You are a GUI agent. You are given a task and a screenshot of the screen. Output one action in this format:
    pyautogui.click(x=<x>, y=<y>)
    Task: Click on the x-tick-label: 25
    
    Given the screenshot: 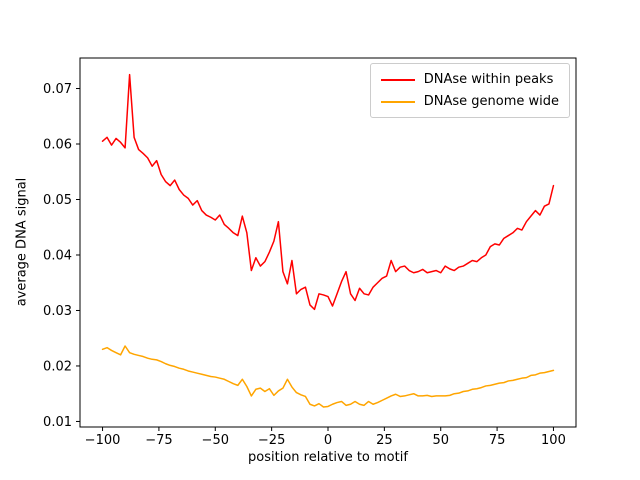 What is the action you would take?
    pyautogui.click(x=384, y=440)
    